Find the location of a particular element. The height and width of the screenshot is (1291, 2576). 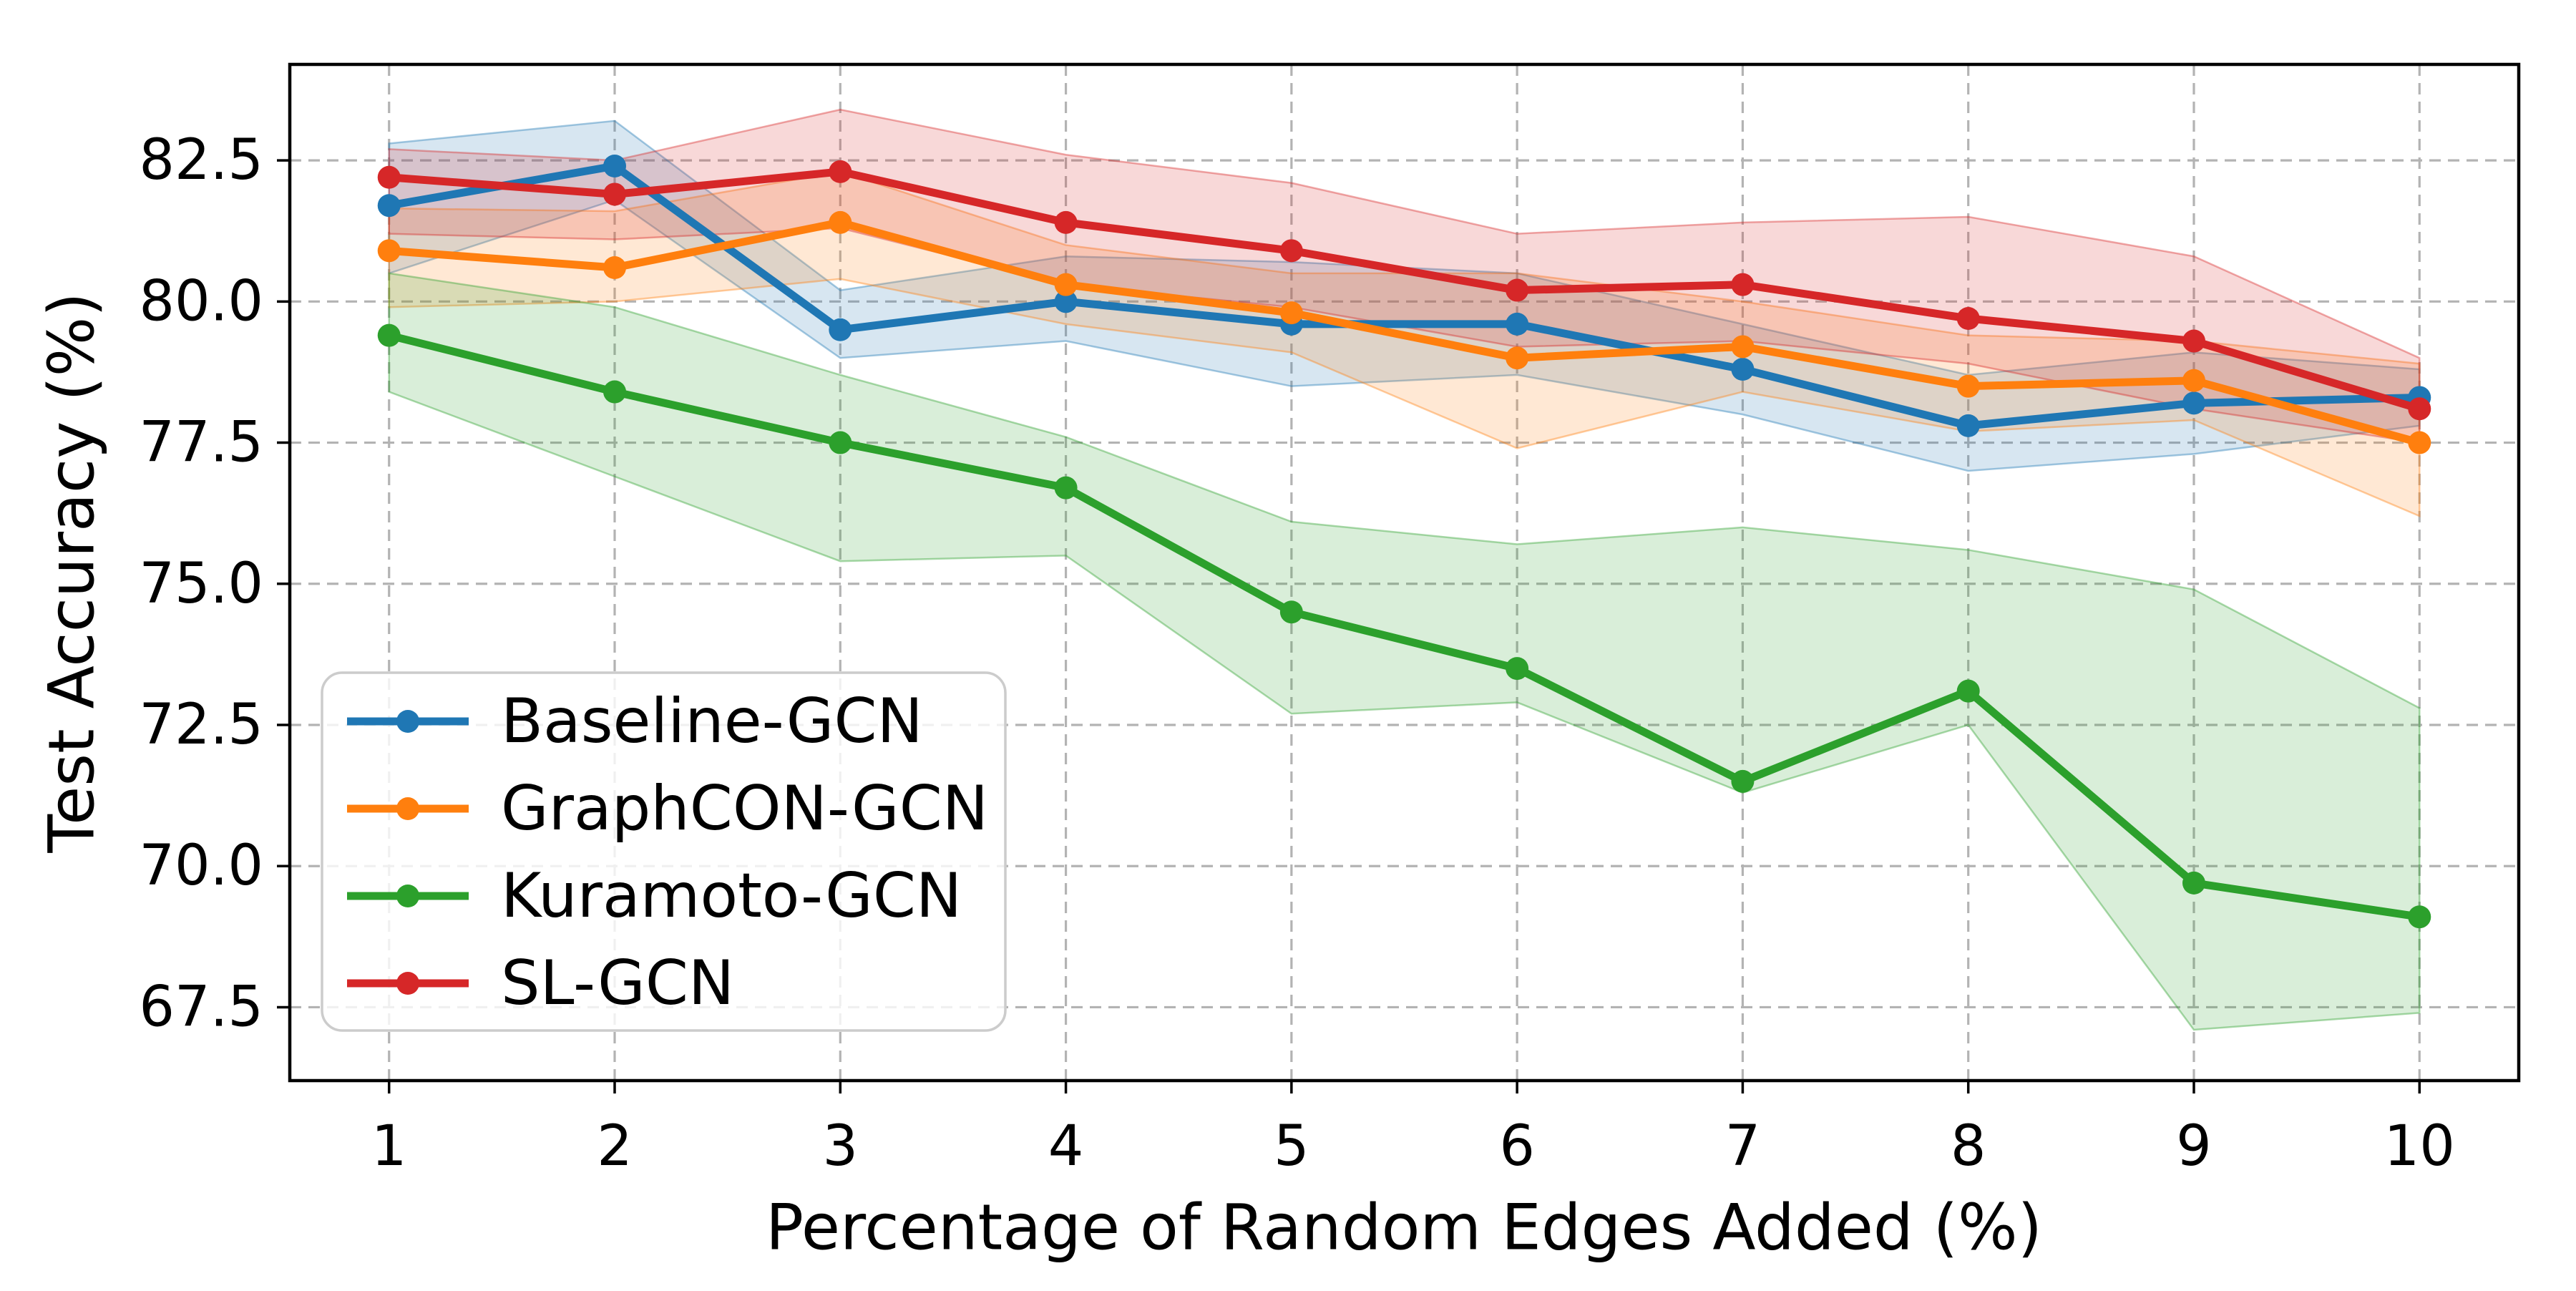

legend-box is located at coordinates (664, 851).